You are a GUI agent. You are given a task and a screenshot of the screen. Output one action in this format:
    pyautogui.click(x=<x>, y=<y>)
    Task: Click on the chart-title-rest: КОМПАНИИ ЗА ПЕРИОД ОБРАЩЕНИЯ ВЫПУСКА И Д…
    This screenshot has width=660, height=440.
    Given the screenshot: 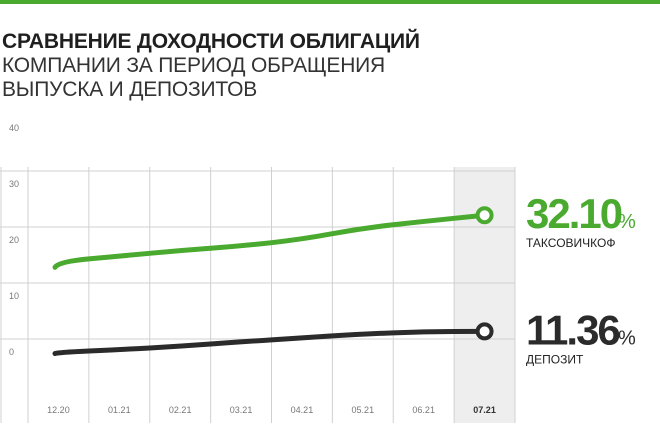 What is the action you would take?
    pyautogui.click(x=194, y=77)
    